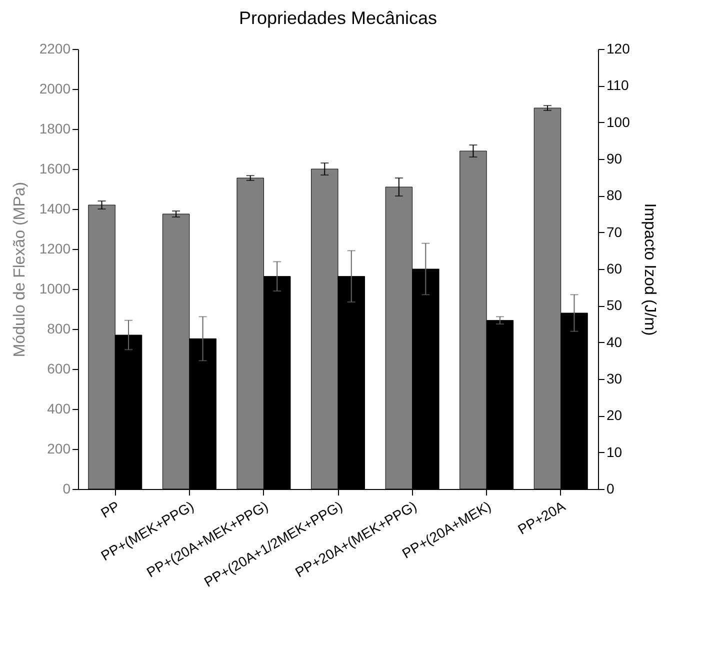  I want to click on y-tick-label: 1400, so click(55, 208).